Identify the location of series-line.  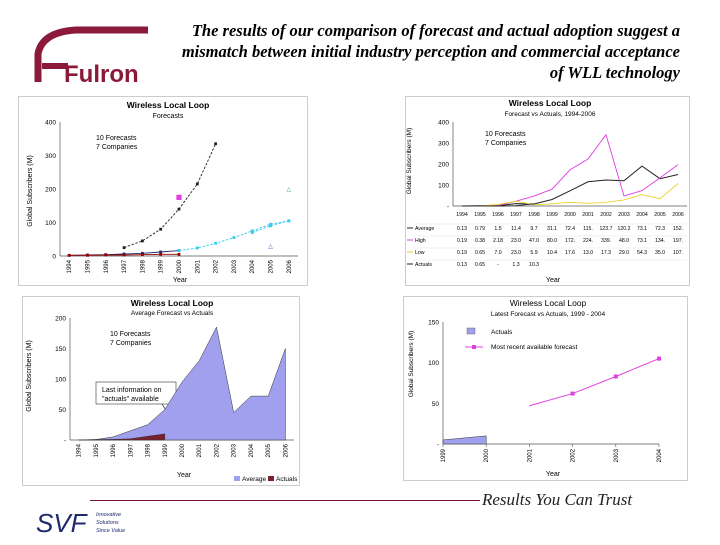
(170, 196).